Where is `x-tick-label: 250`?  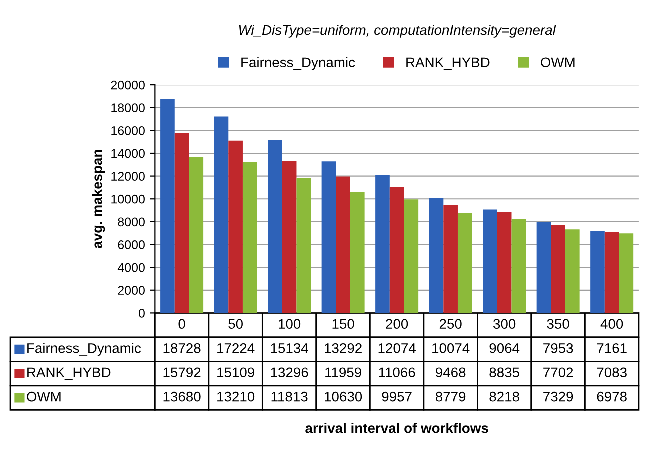
x-tick-label: 250 is located at coordinates (451, 324).